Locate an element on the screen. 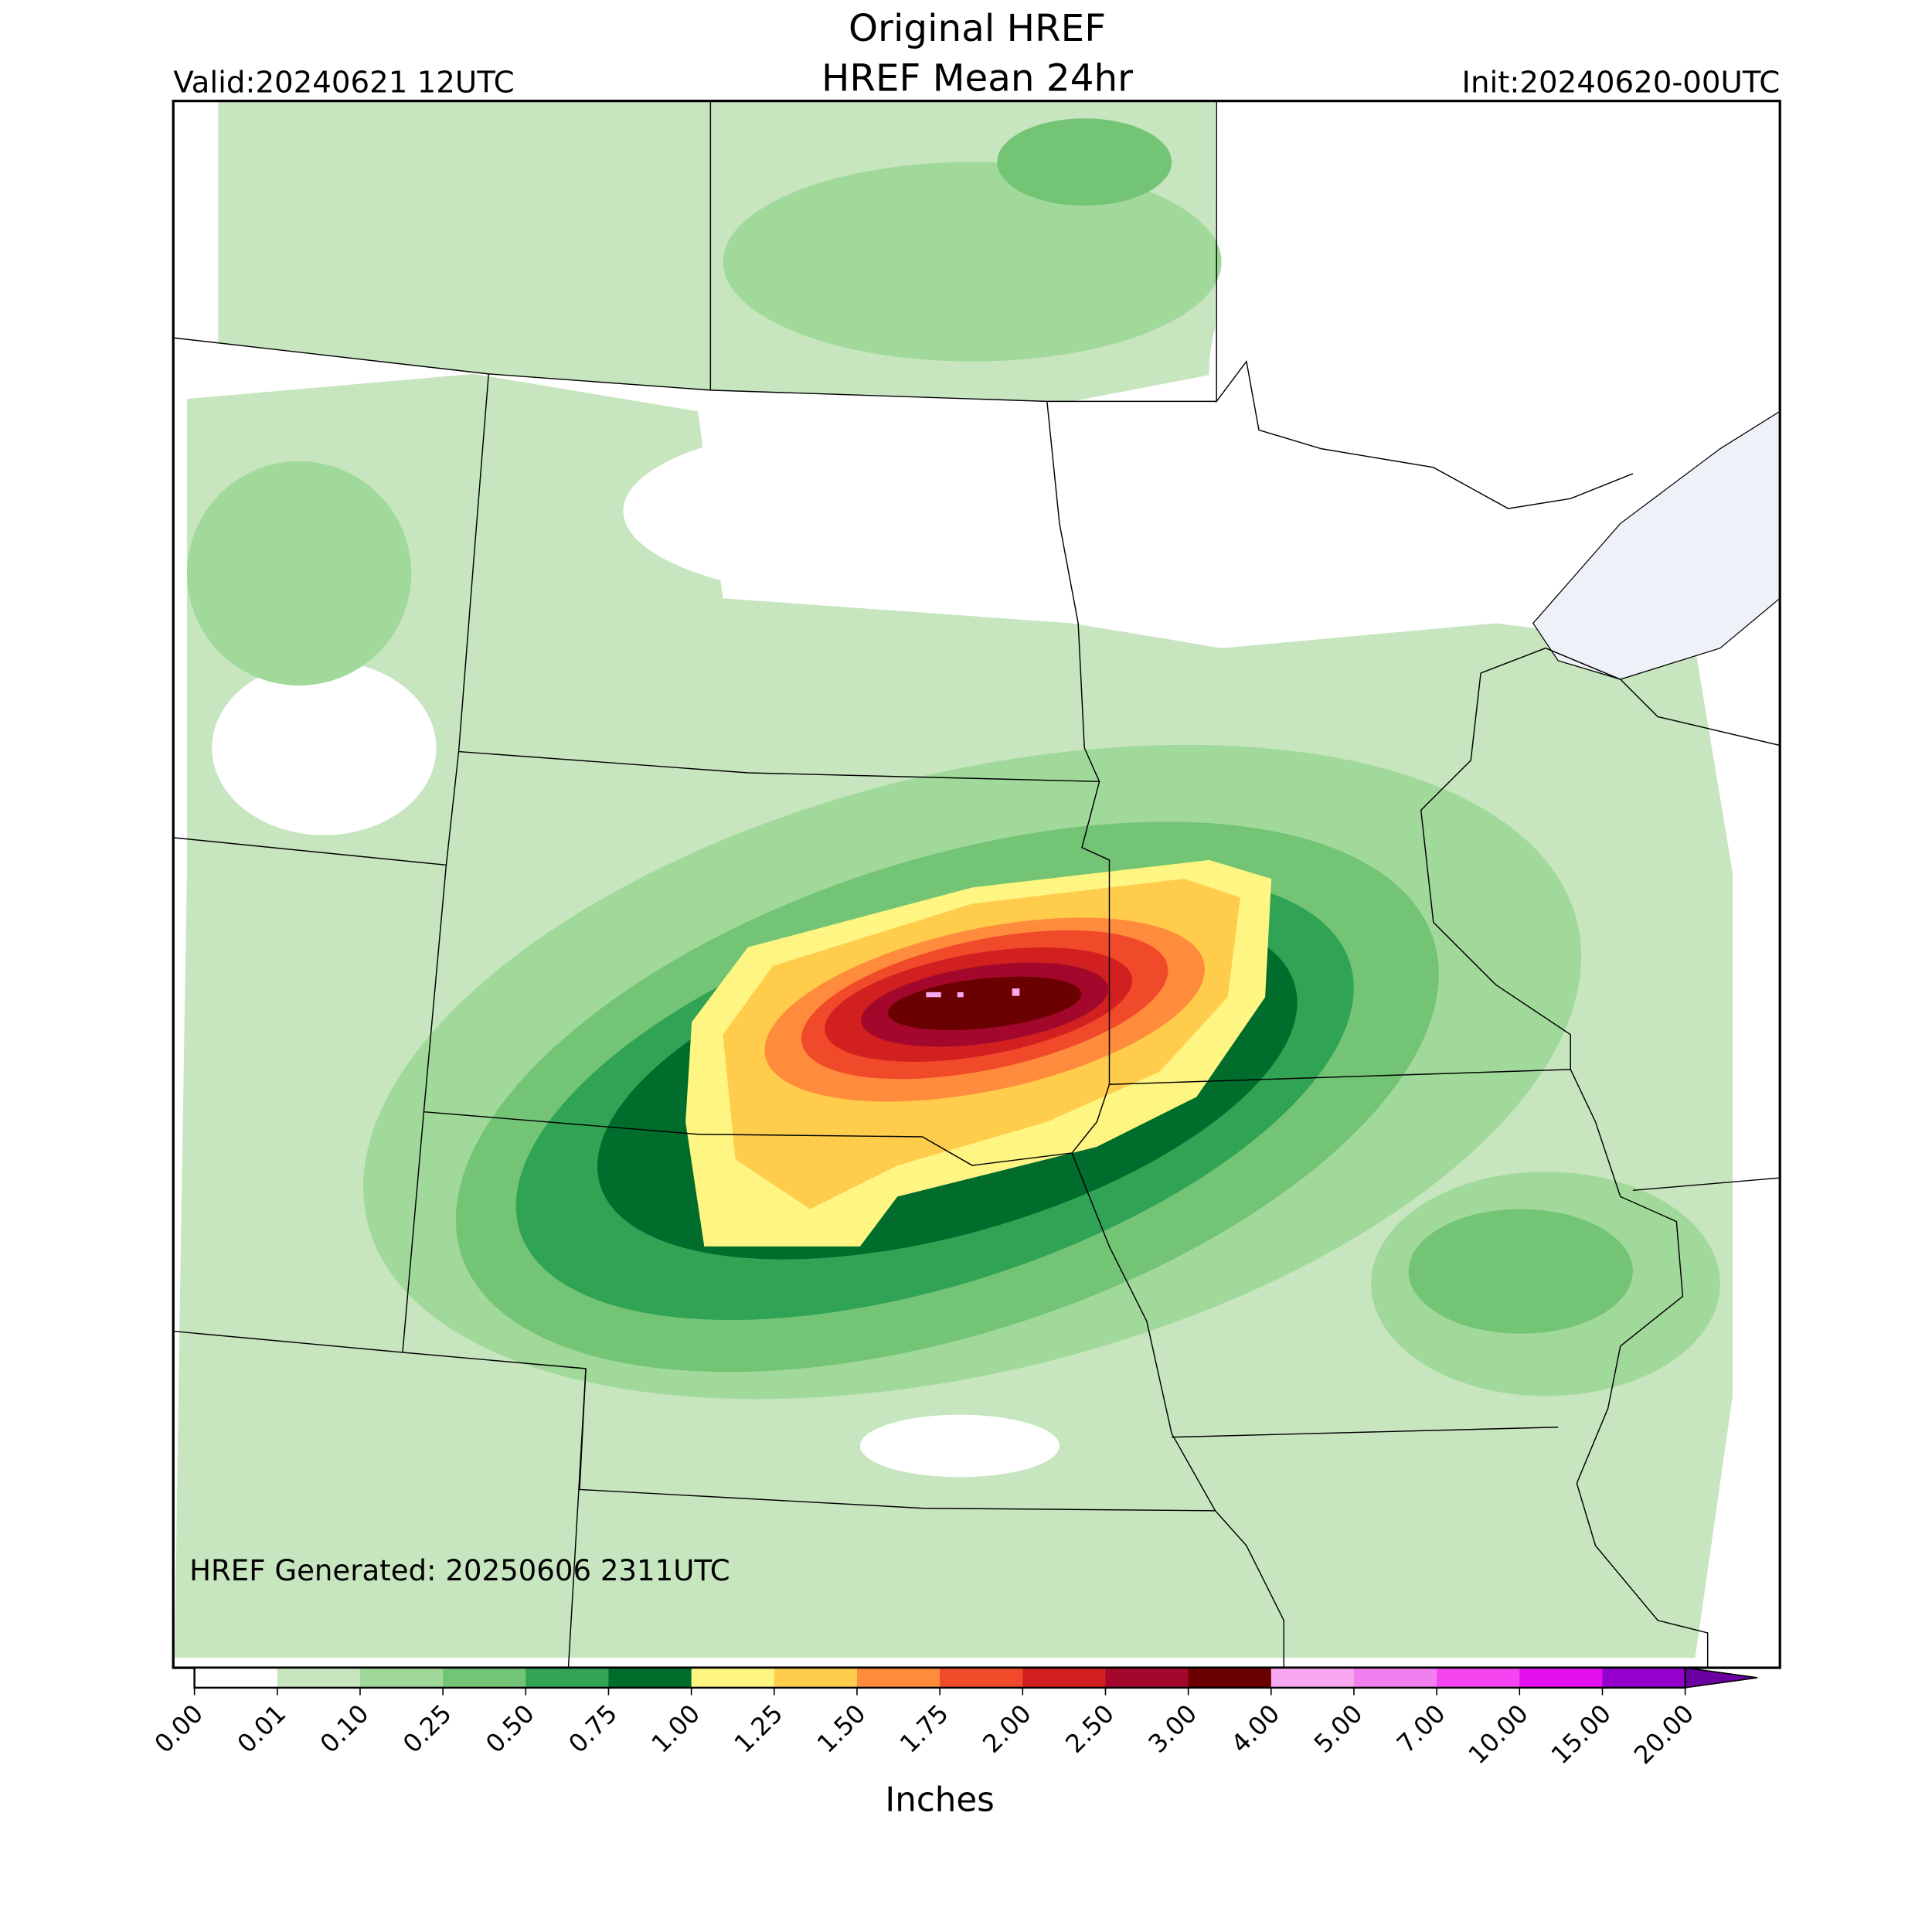 The width and height of the screenshot is (1932, 1932). generated-note: HREF Generated: 20250606 2311UTC is located at coordinates (460, 1570).